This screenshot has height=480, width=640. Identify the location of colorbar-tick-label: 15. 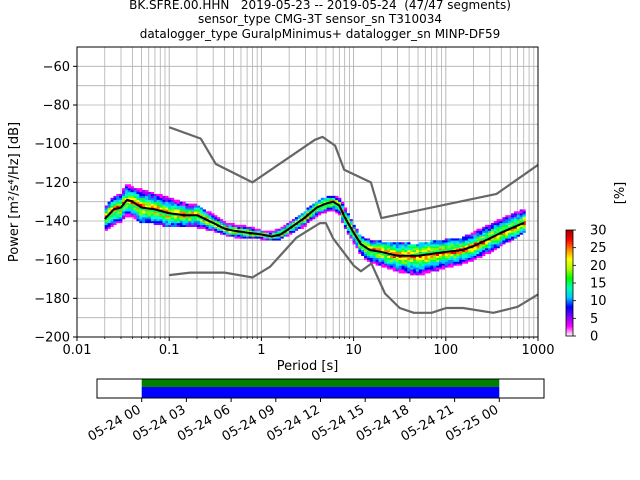
(598, 284).